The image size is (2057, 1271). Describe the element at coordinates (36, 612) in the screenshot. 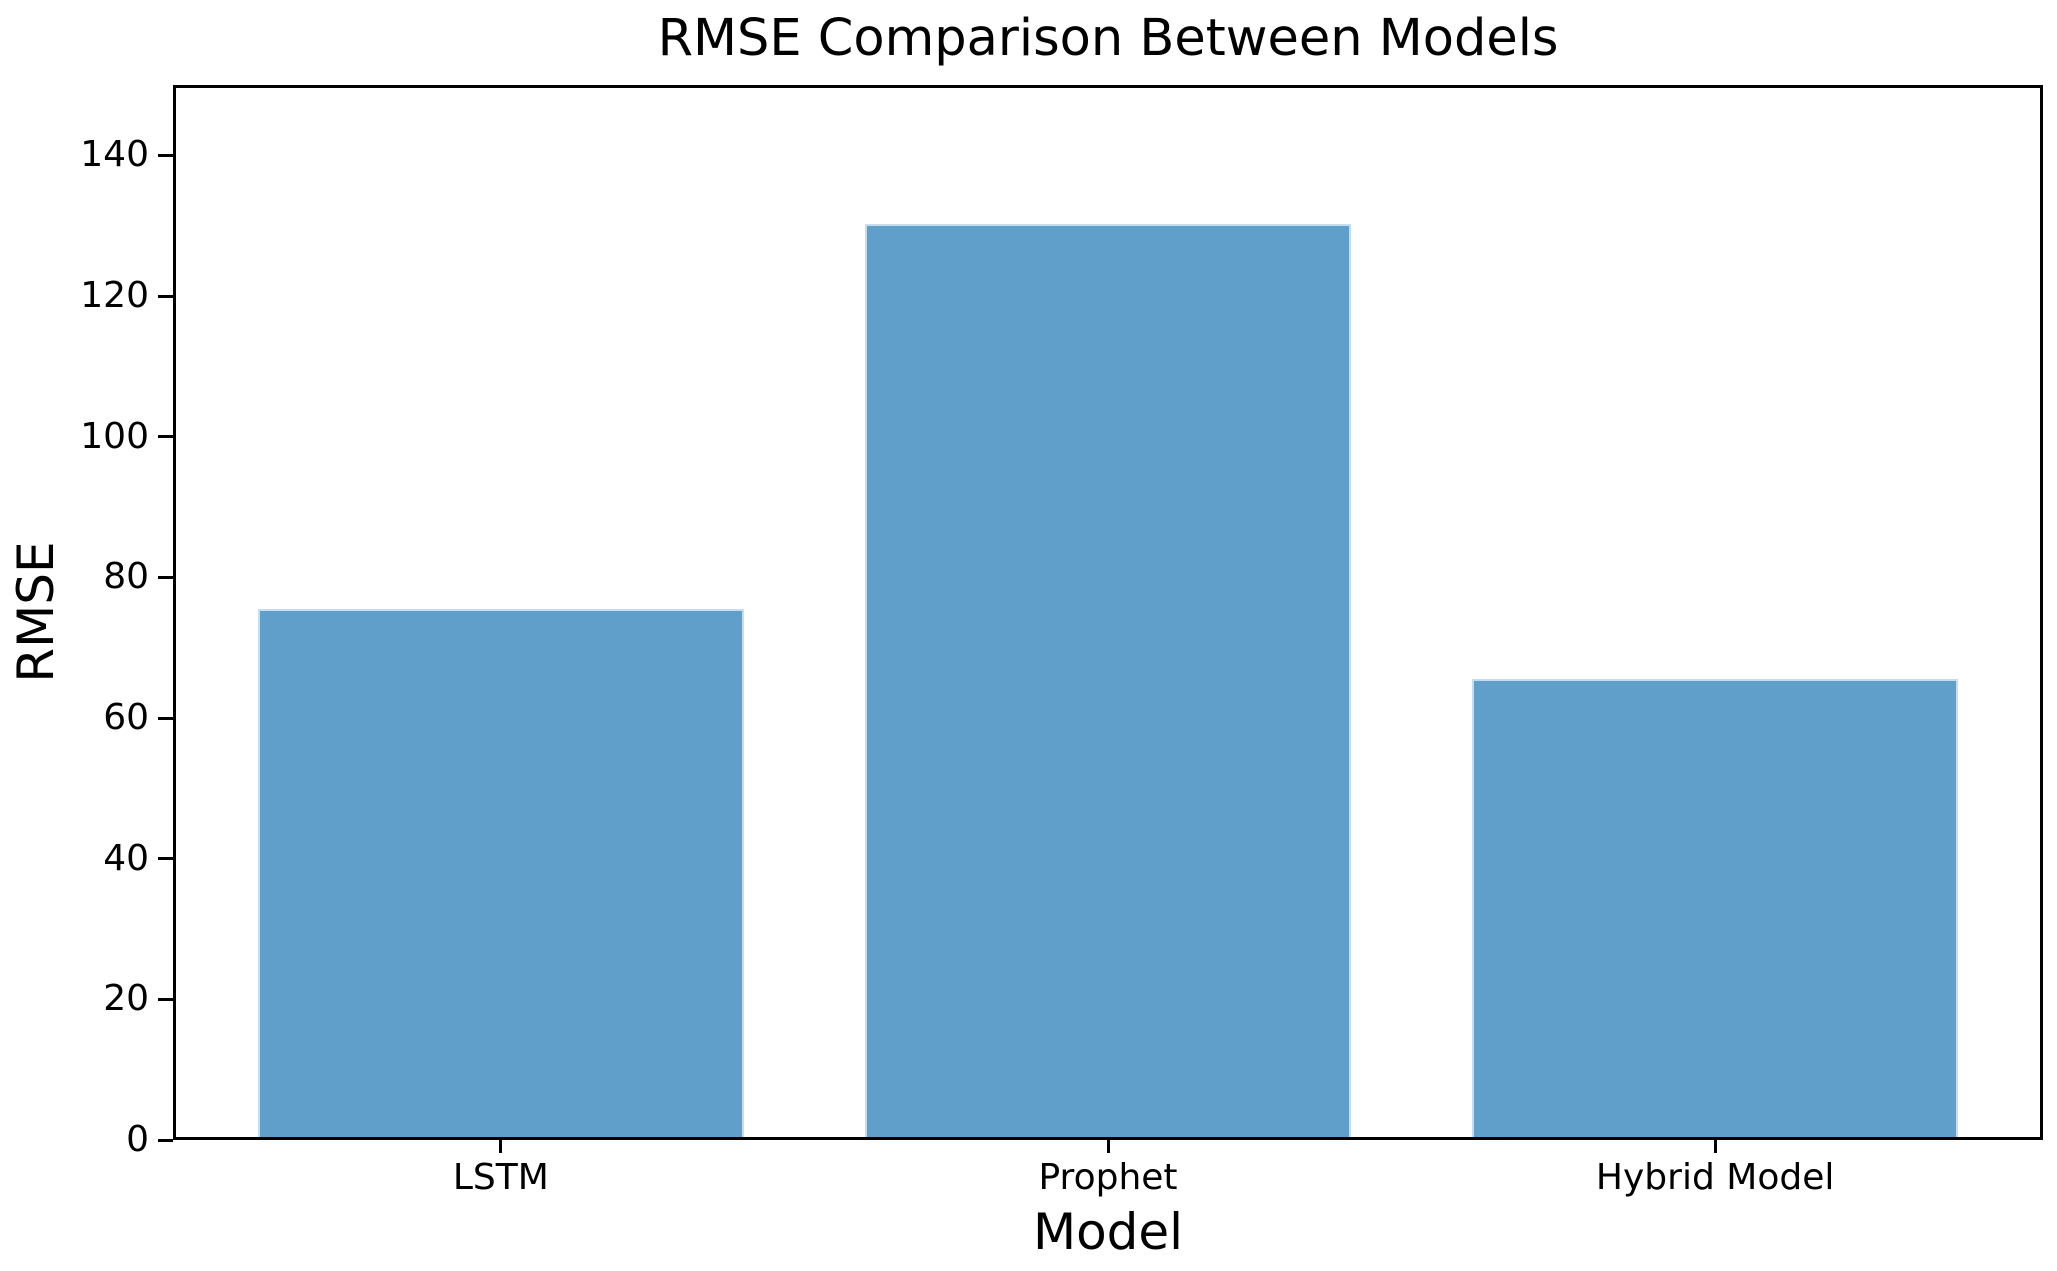

I see `y-axis-label: RMSE` at that location.